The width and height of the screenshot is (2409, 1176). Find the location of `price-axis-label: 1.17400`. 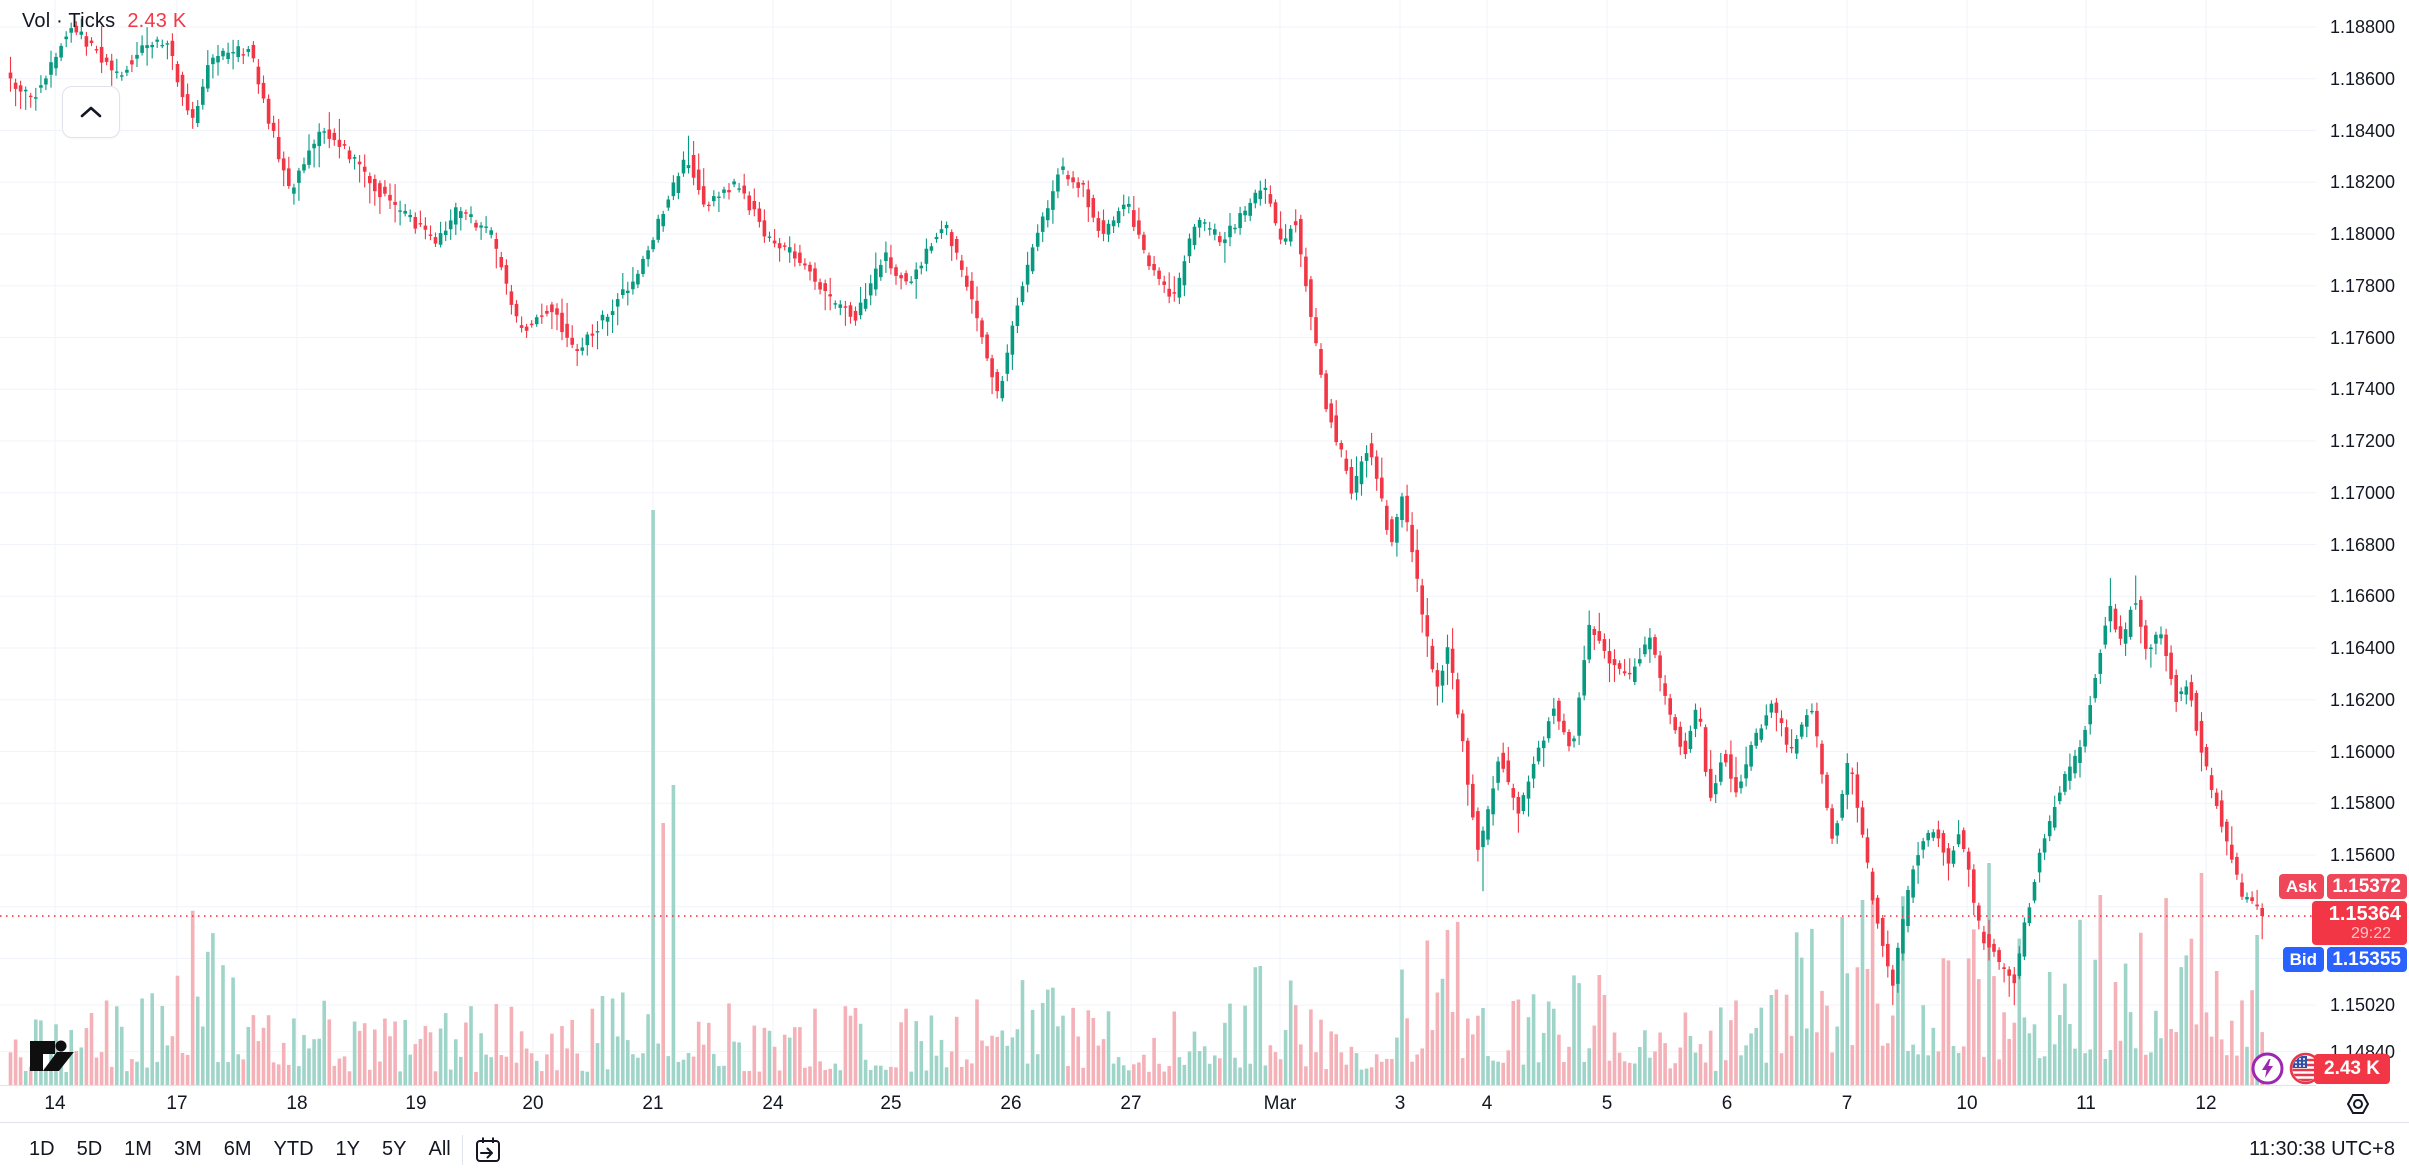

price-axis-label: 1.17400 is located at coordinates (2363, 389).